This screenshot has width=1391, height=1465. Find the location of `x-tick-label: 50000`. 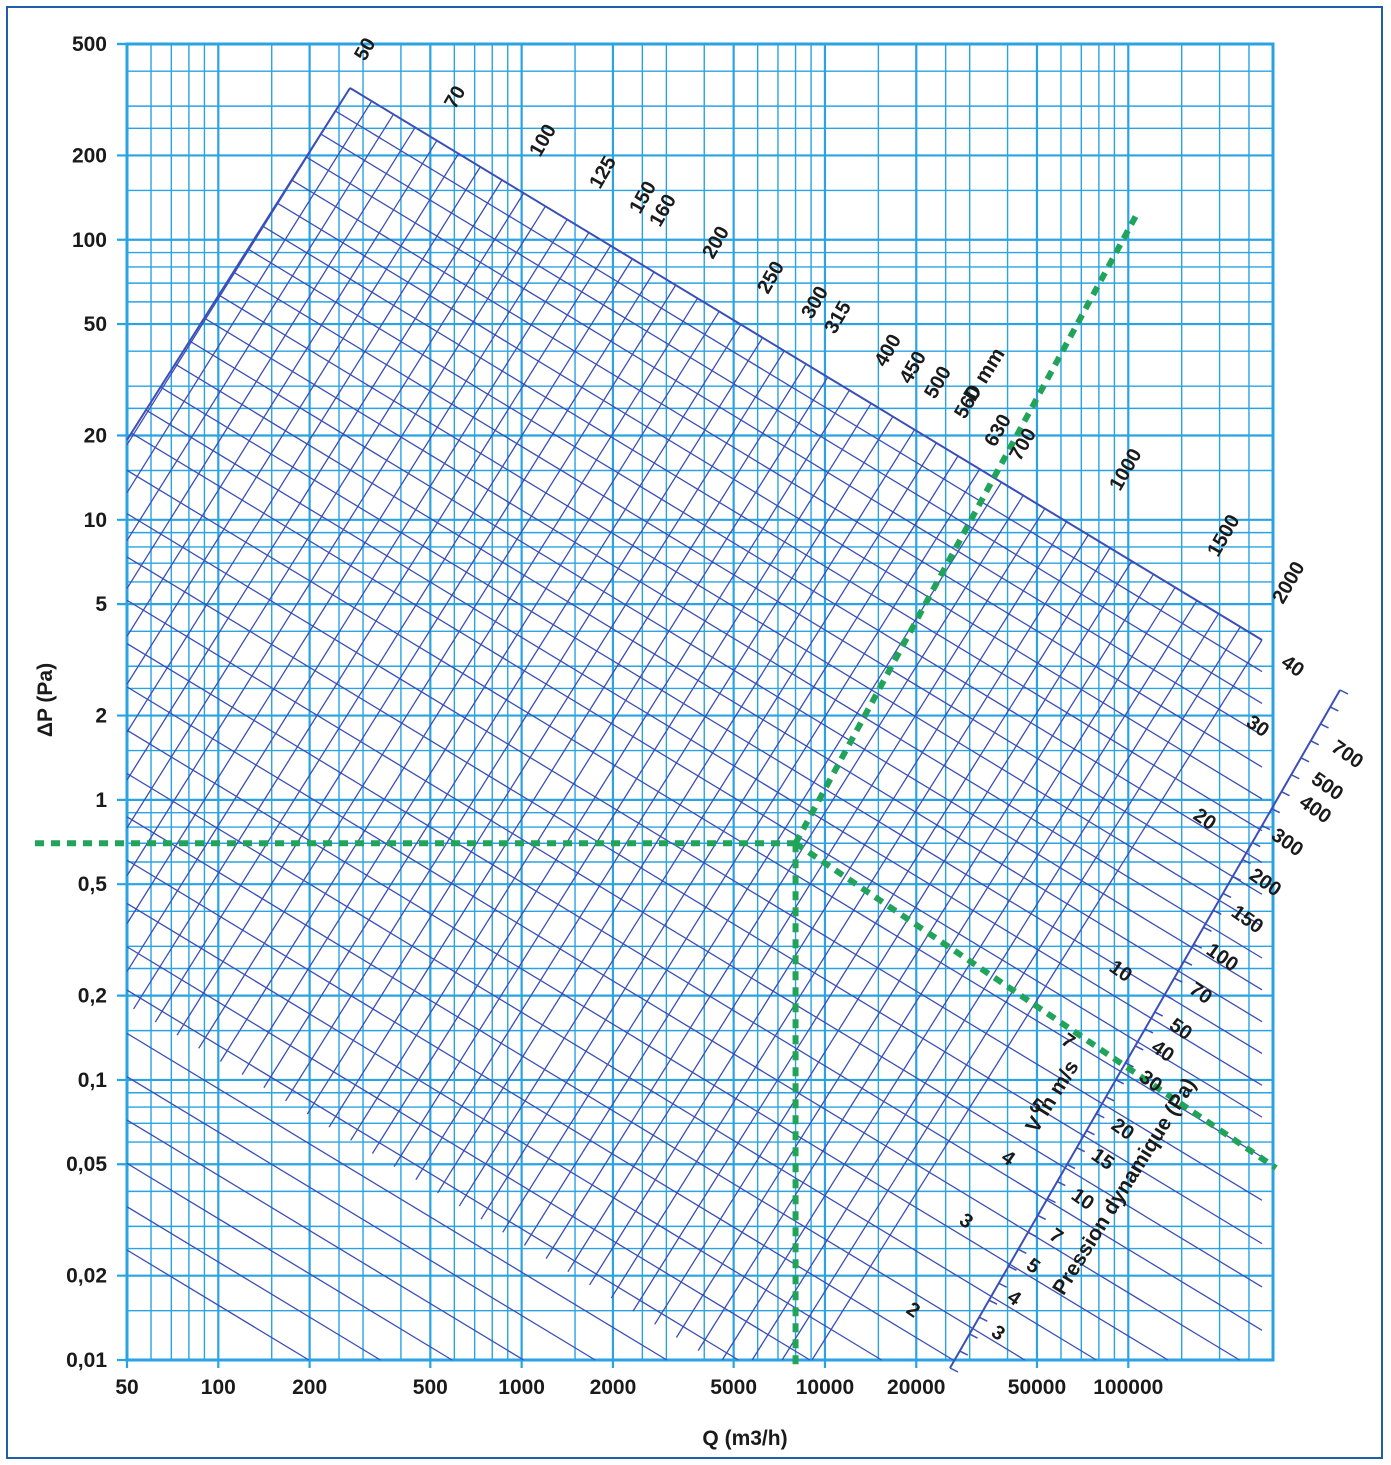

x-tick-label: 50000 is located at coordinates (1037, 1387).